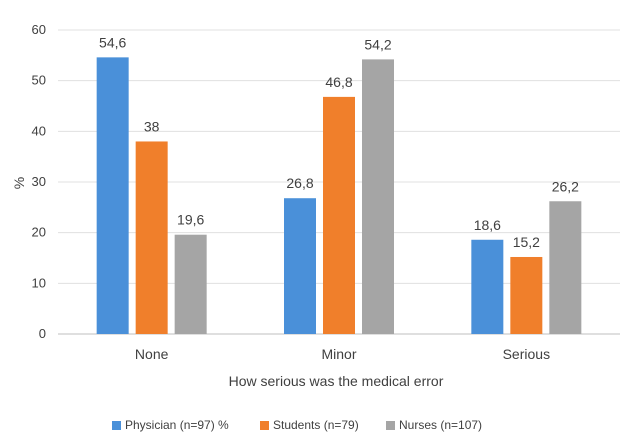  What do you see at coordinates (152, 354) in the screenshot?
I see `x-category-label: None` at bounding box center [152, 354].